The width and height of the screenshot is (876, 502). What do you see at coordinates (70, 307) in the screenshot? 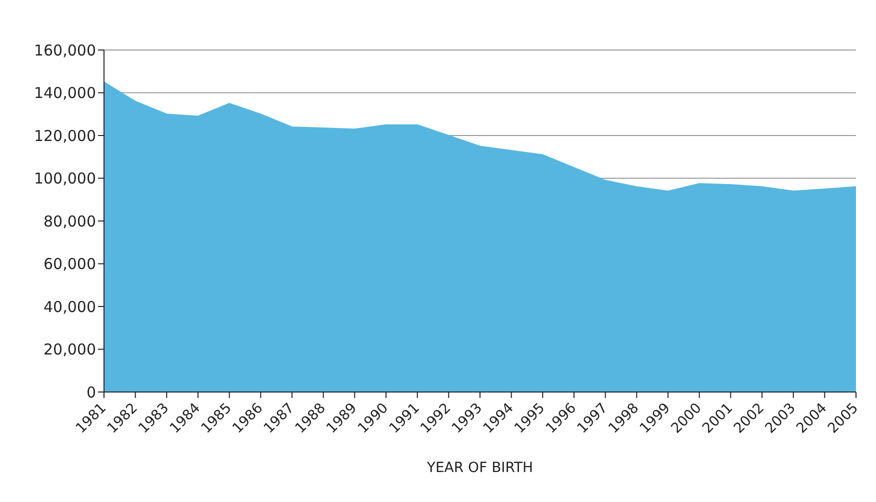
I see `y-tick-label: 40,000` at bounding box center [70, 307].